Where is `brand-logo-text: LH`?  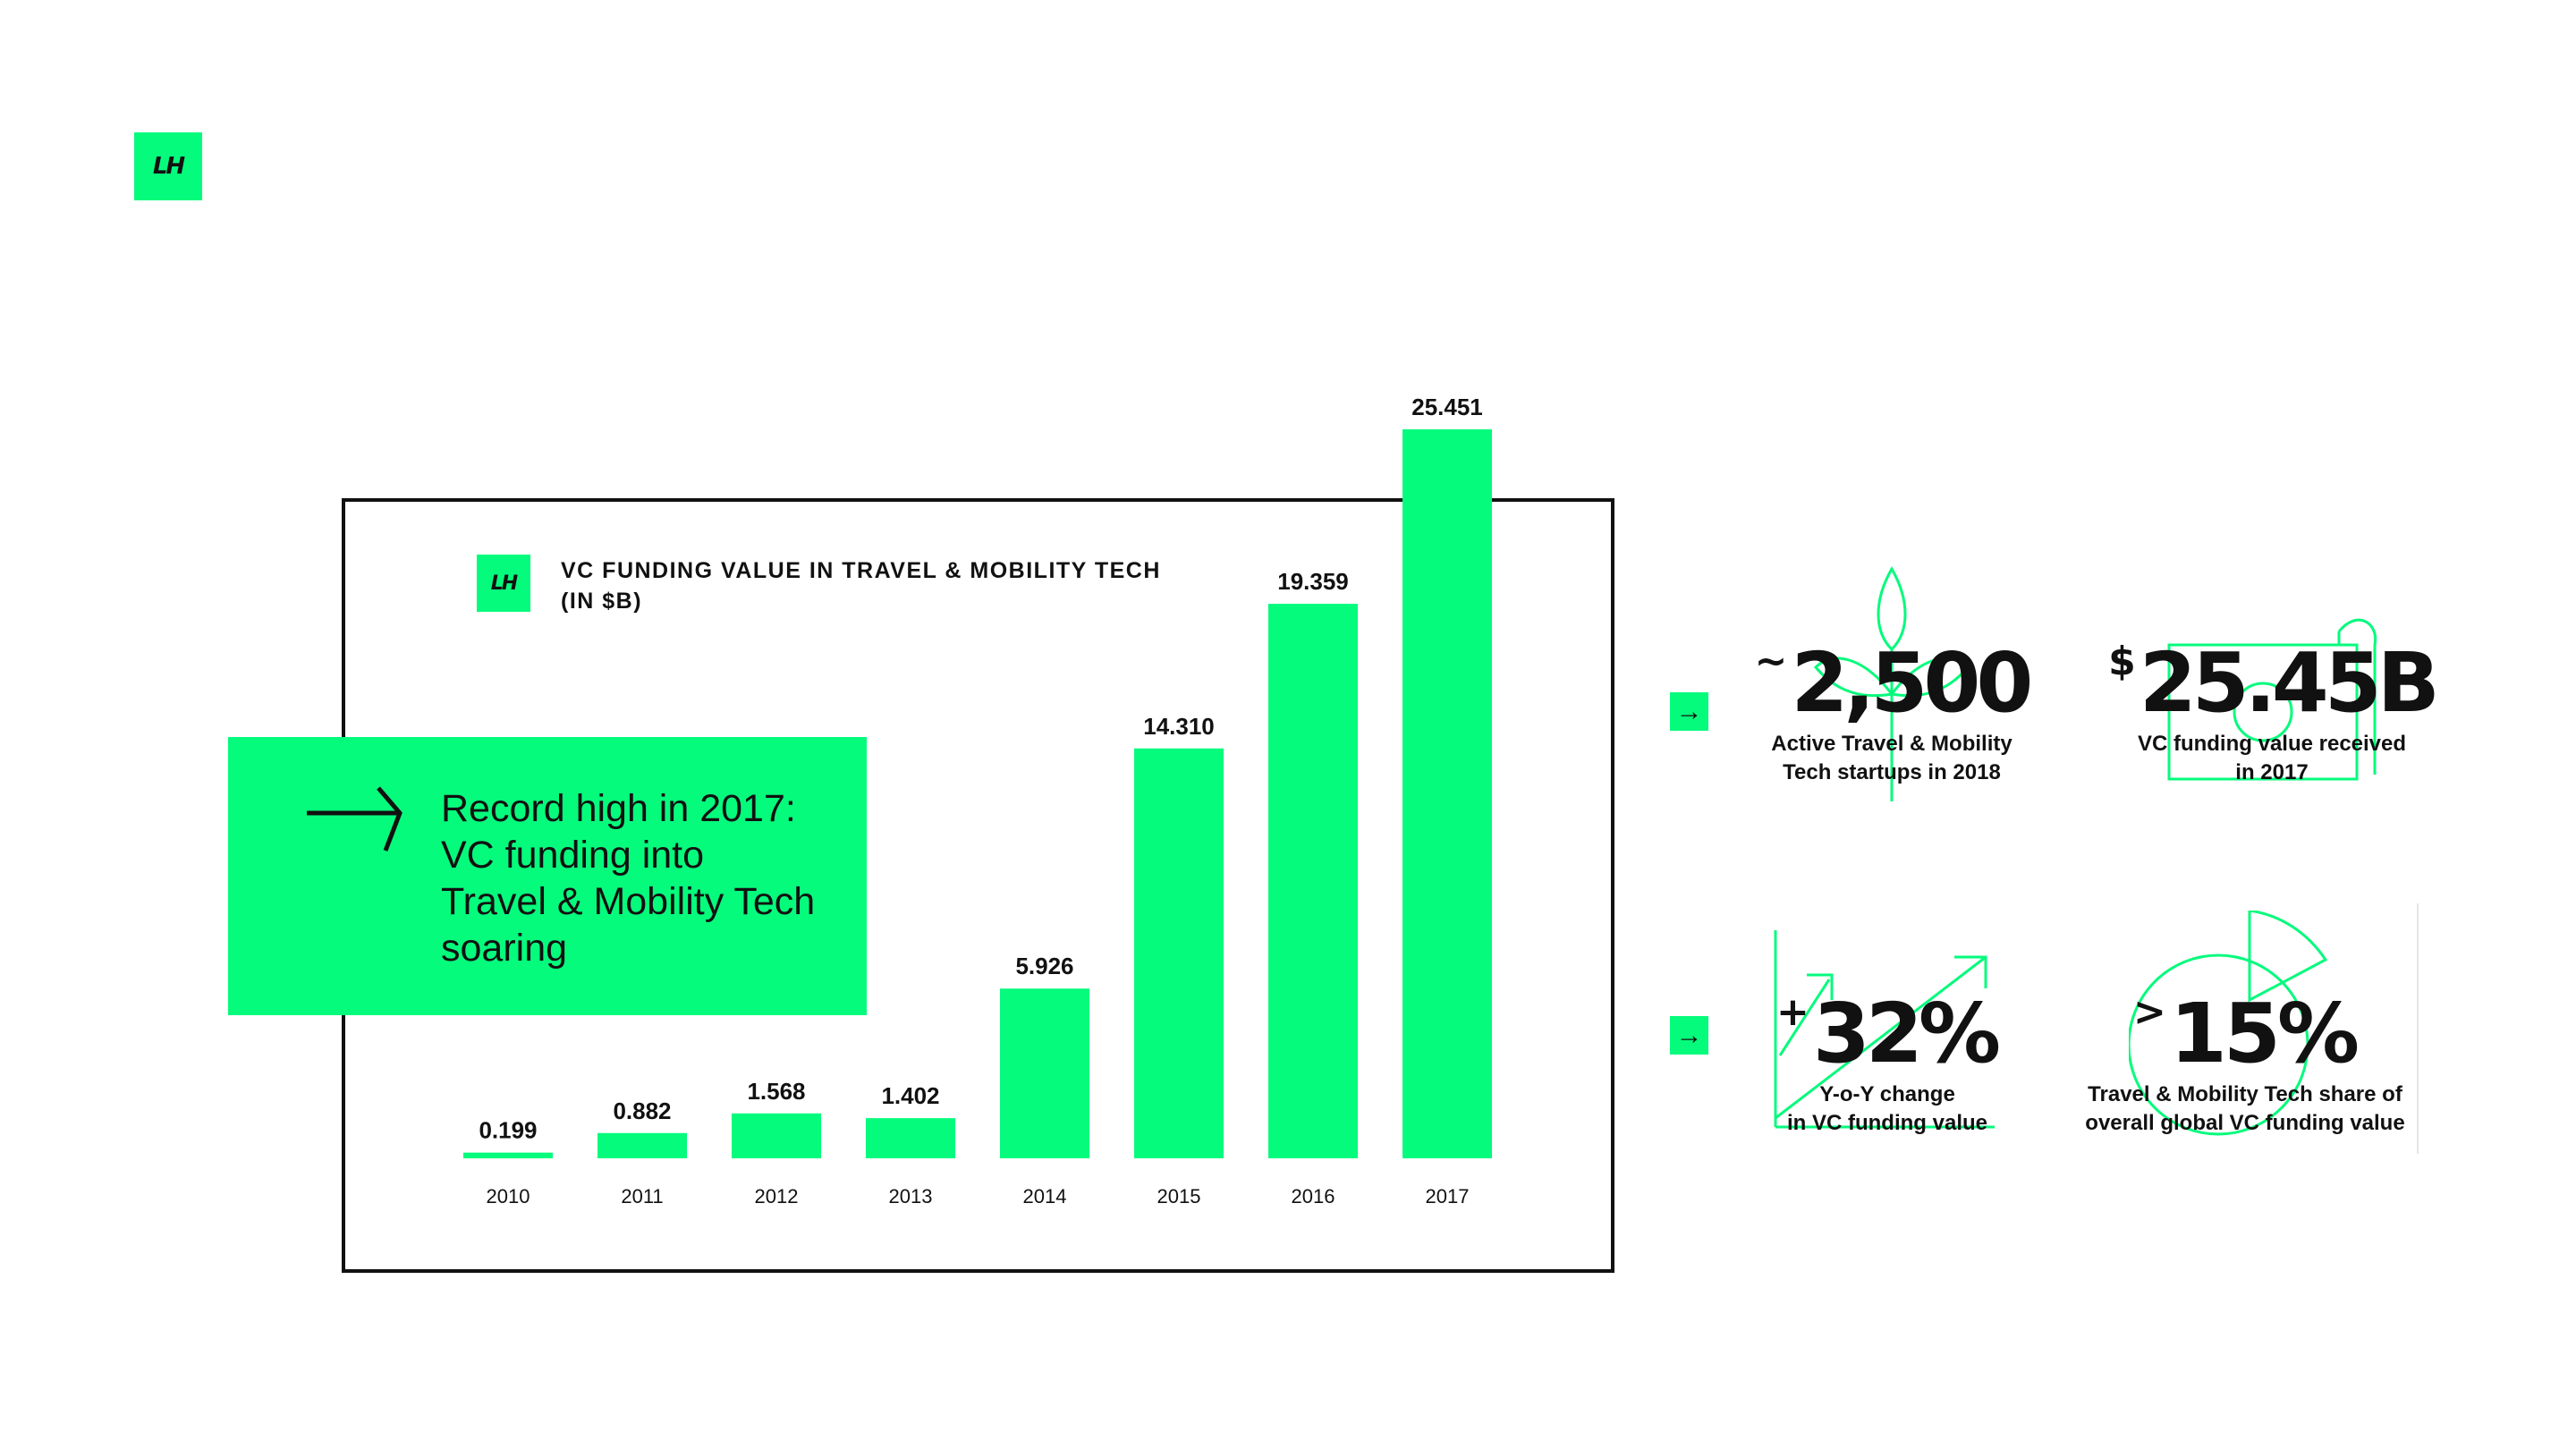
brand-logo-text: LH is located at coordinates (168, 166).